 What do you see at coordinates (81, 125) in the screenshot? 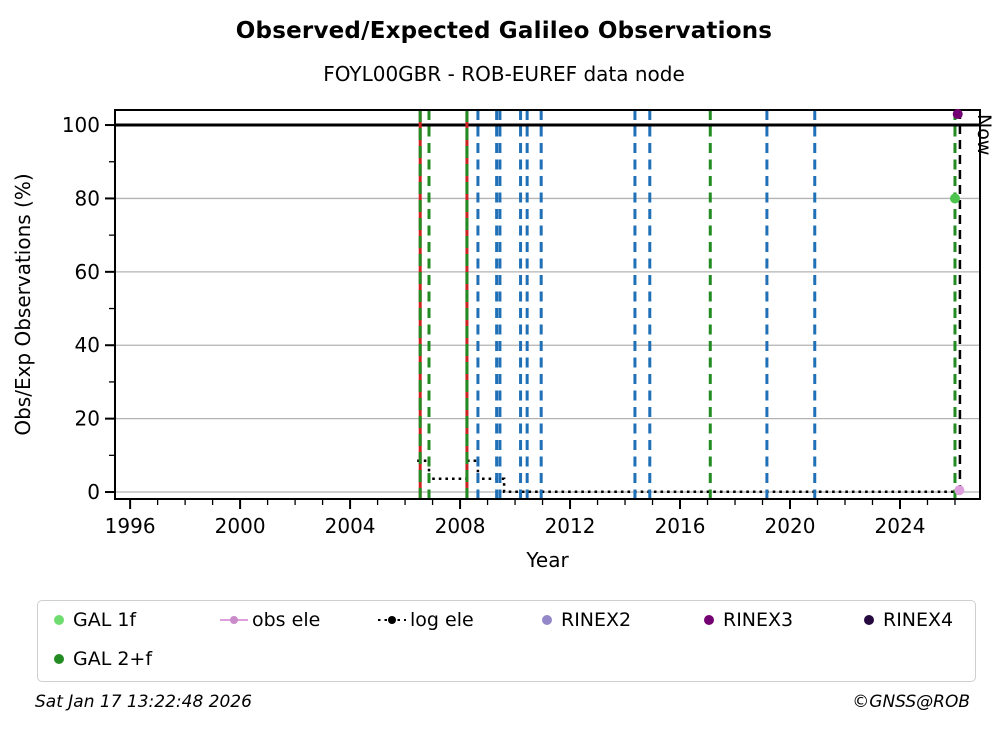
I see `y-tick-label: 100` at bounding box center [81, 125].